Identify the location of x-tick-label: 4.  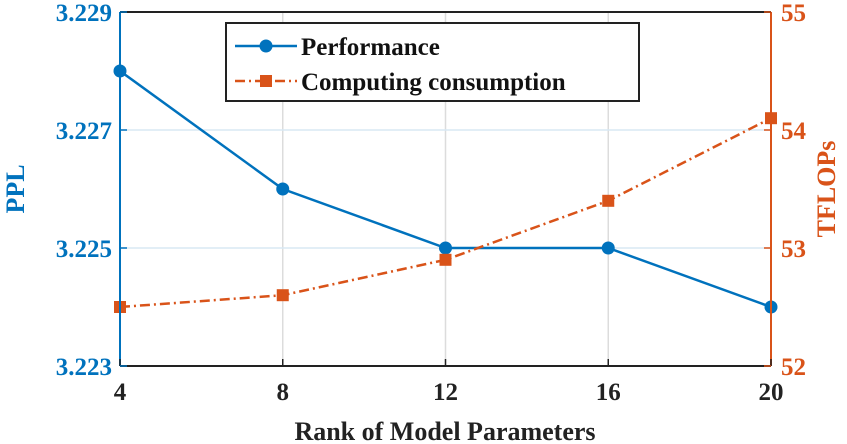
(120, 392).